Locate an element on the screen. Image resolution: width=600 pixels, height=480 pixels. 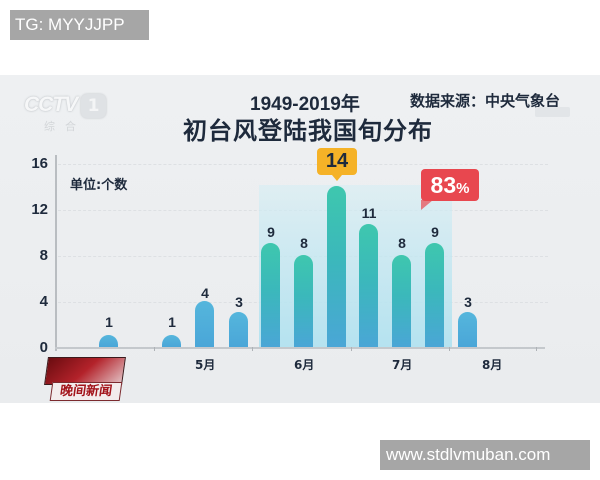
month-label-july: 7月 is located at coordinates (402, 365).